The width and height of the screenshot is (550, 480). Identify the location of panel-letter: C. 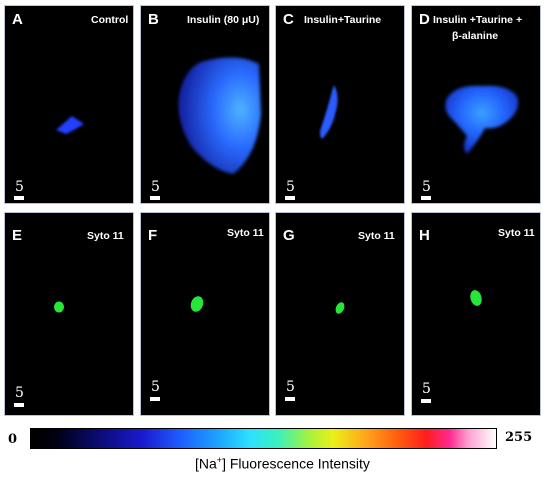
(288, 19).